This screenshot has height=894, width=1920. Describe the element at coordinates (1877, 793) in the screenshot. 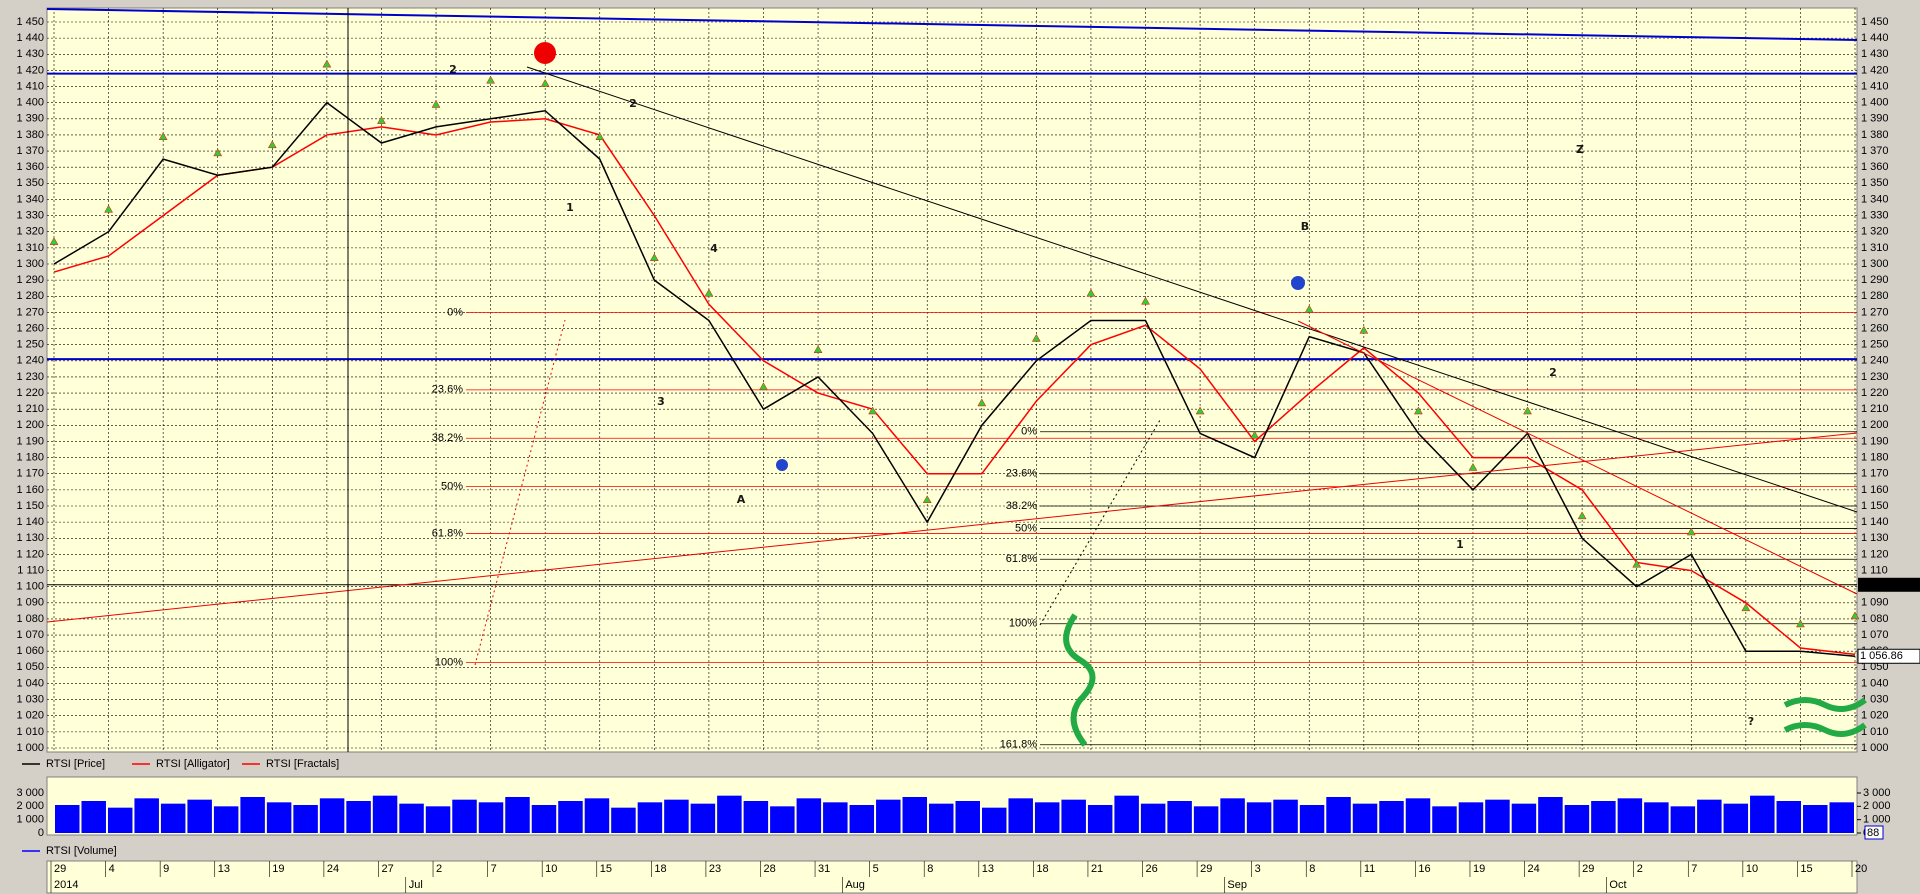

I see `y-tick-label: 3 000` at that location.